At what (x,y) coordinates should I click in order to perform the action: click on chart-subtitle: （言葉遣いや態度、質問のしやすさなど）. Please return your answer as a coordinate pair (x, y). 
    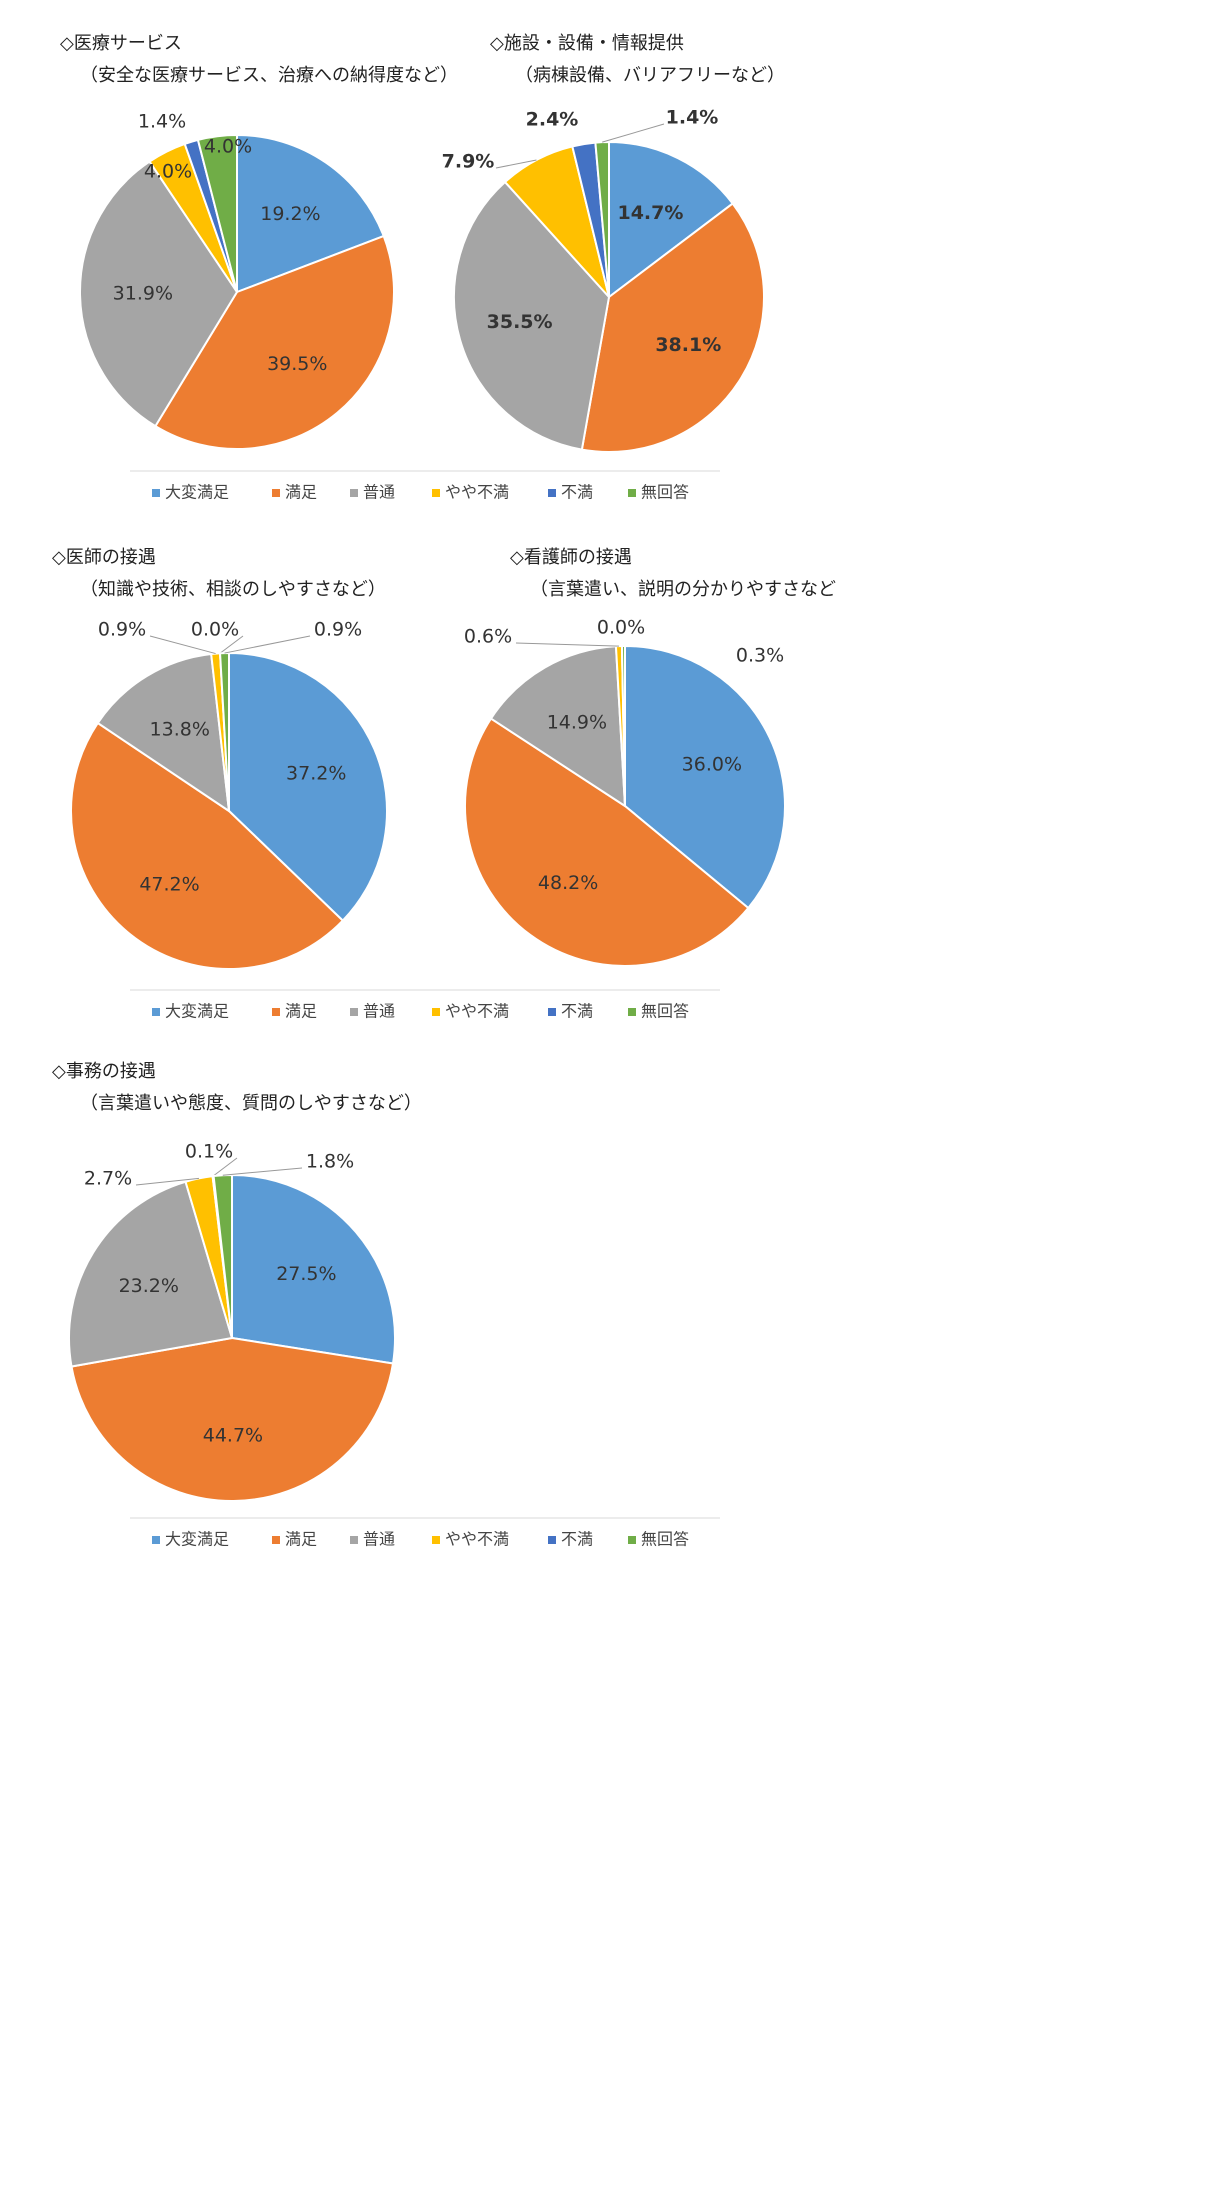
    Looking at the image, I should click on (251, 1103).